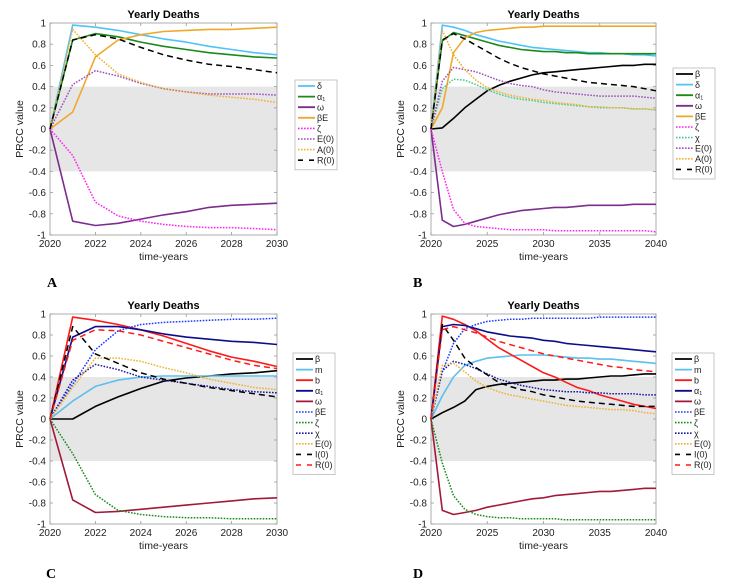  Describe the element at coordinates (418, 574) in the screenshot. I see `panel-letter: D` at that location.